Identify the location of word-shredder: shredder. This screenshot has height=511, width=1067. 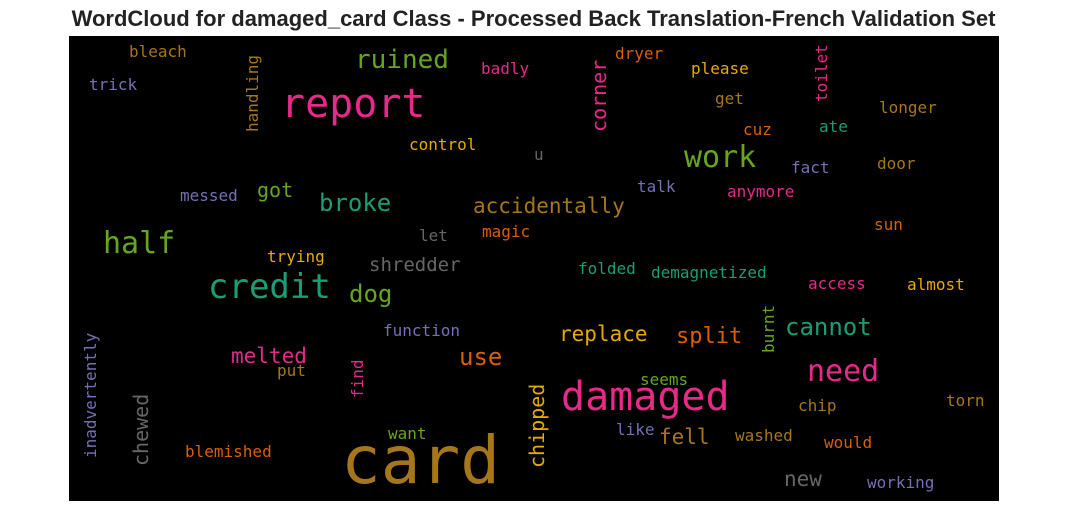
(415, 265).